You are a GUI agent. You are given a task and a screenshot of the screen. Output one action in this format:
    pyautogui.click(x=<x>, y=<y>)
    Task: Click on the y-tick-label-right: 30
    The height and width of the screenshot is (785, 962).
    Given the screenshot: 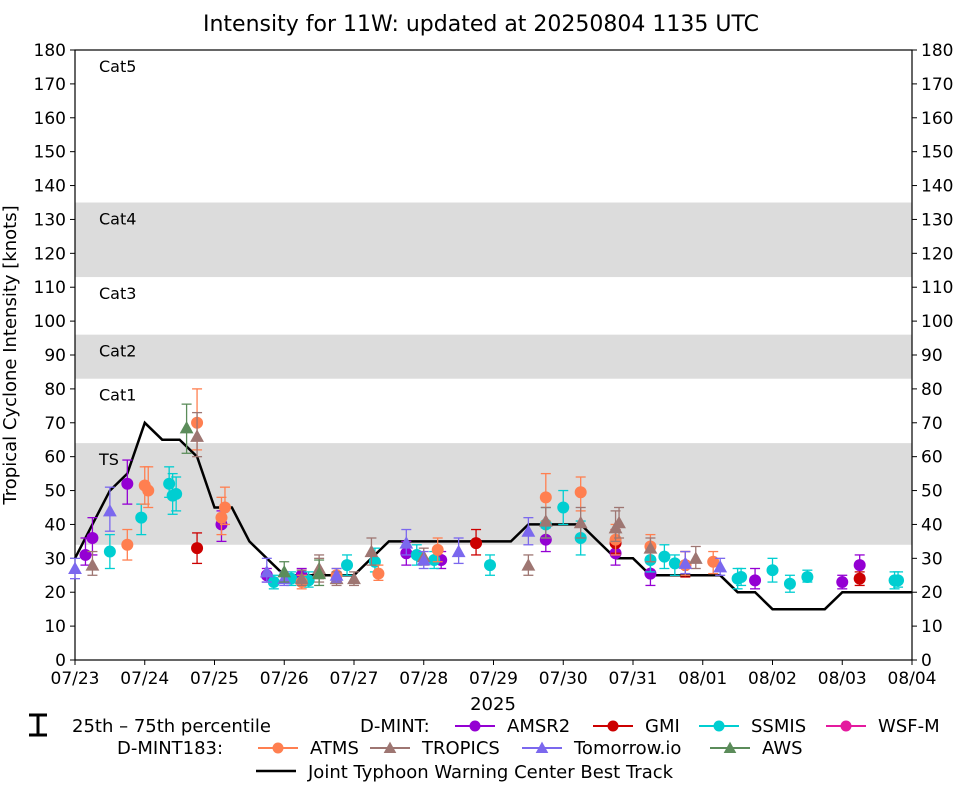 What is the action you would take?
    pyautogui.click(x=932, y=559)
    